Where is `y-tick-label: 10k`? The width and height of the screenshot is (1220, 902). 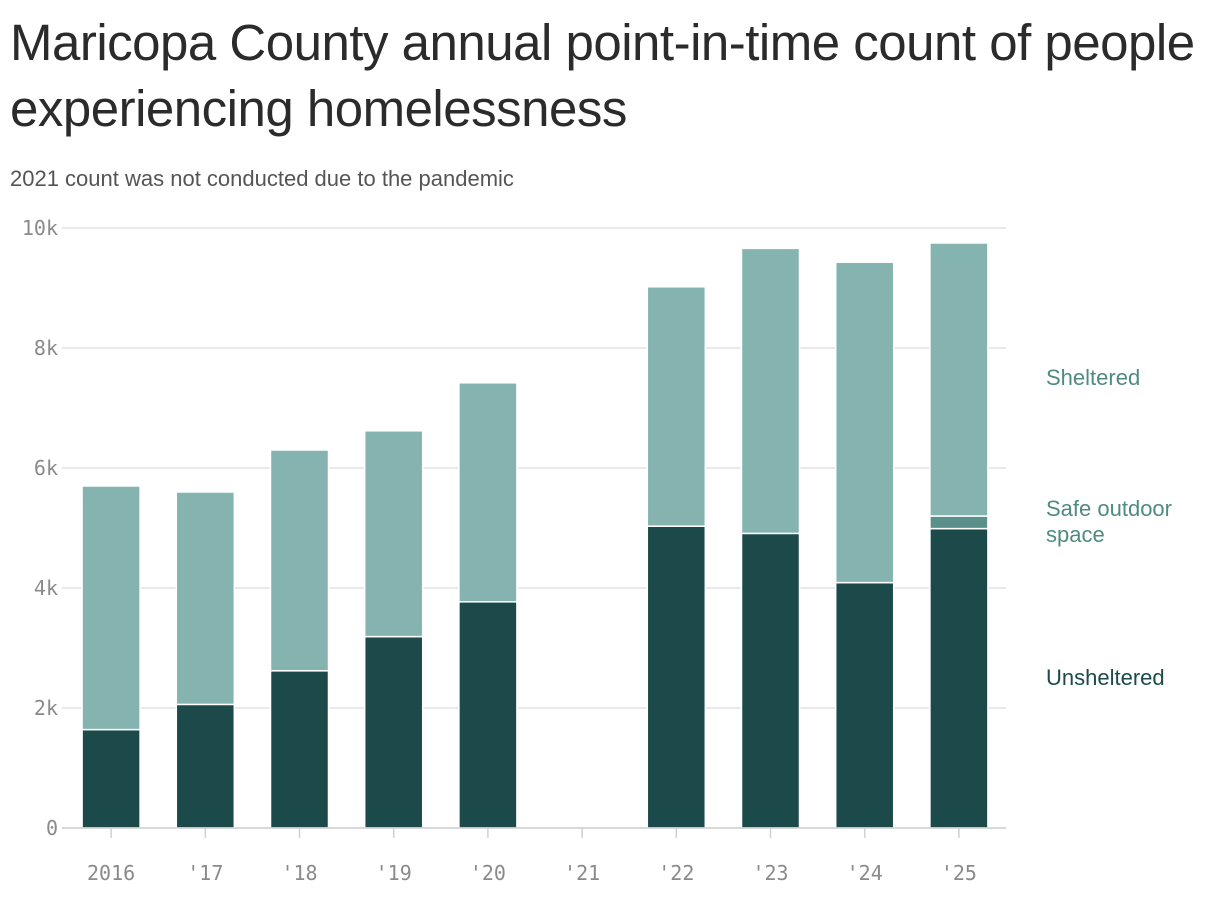 y-tick-label: 10k is located at coordinates (40, 228).